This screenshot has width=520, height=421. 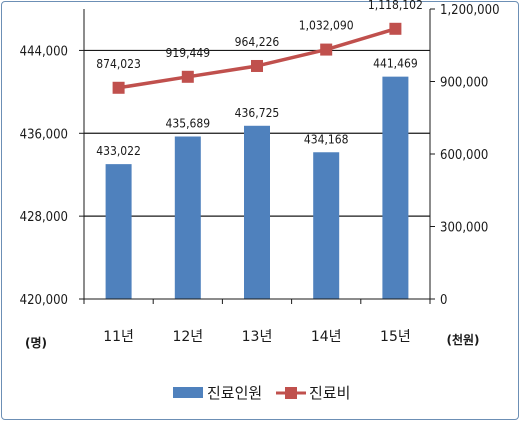 What do you see at coordinates (118, 64) in the screenshot?
I see `line-data-label: 874,023` at bounding box center [118, 64].